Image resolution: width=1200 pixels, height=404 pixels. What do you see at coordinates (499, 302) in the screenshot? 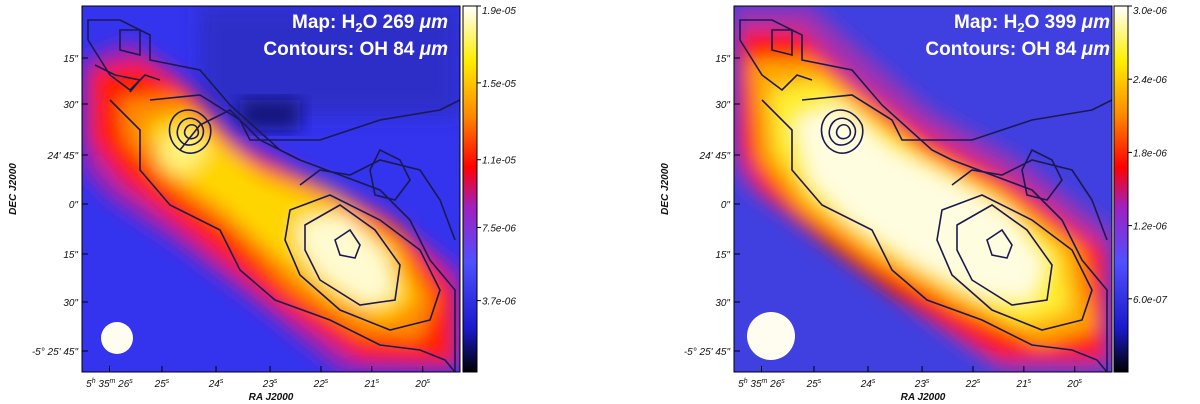
I see `colorbar-tick-label: 3.7e-06` at bounding box center [499, 302].